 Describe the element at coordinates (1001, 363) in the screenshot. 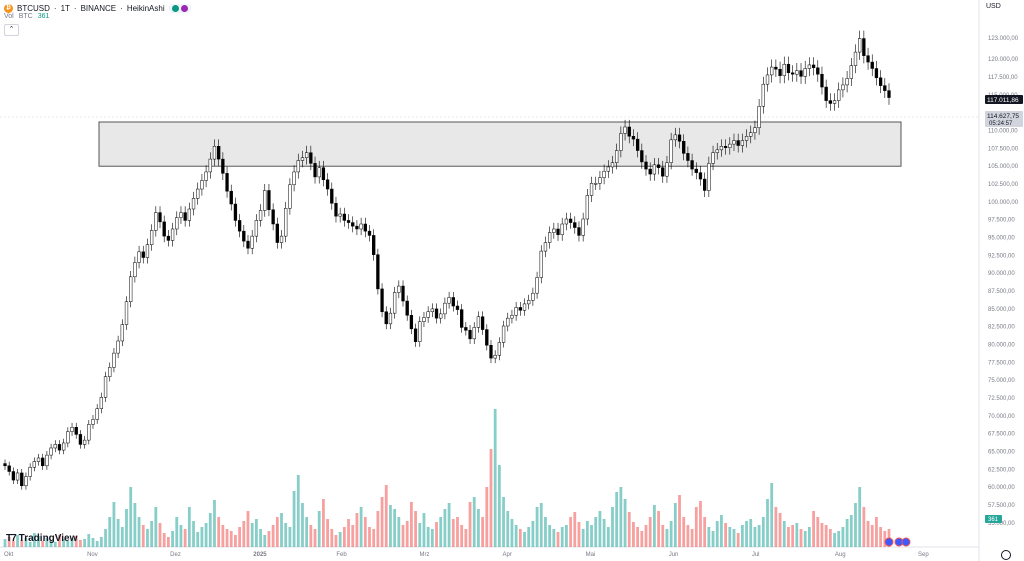

I see `y-tick-label: 77.500,00` at that location.